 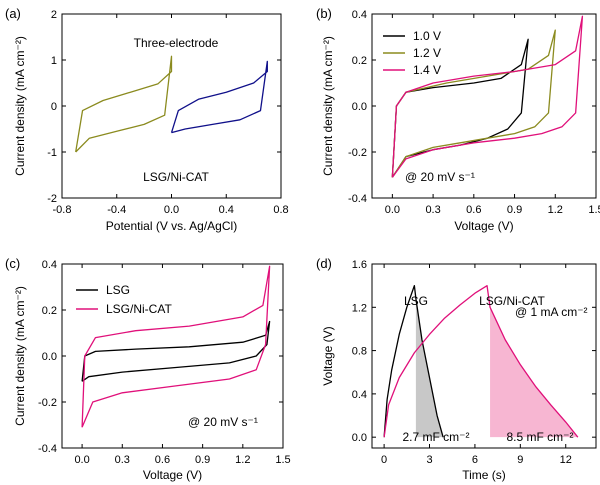 What do you see at coordinates (226, 210) in the screenshot?
I see `x-tick-label: 0.4` at bounding box center [226, 210].